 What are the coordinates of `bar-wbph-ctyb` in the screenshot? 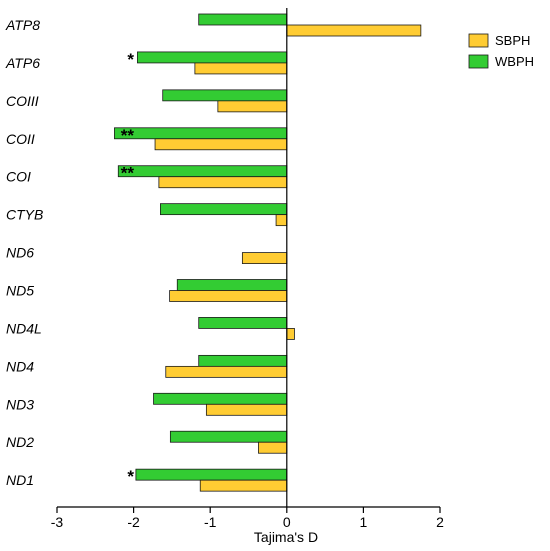 It's located at (224, 209).